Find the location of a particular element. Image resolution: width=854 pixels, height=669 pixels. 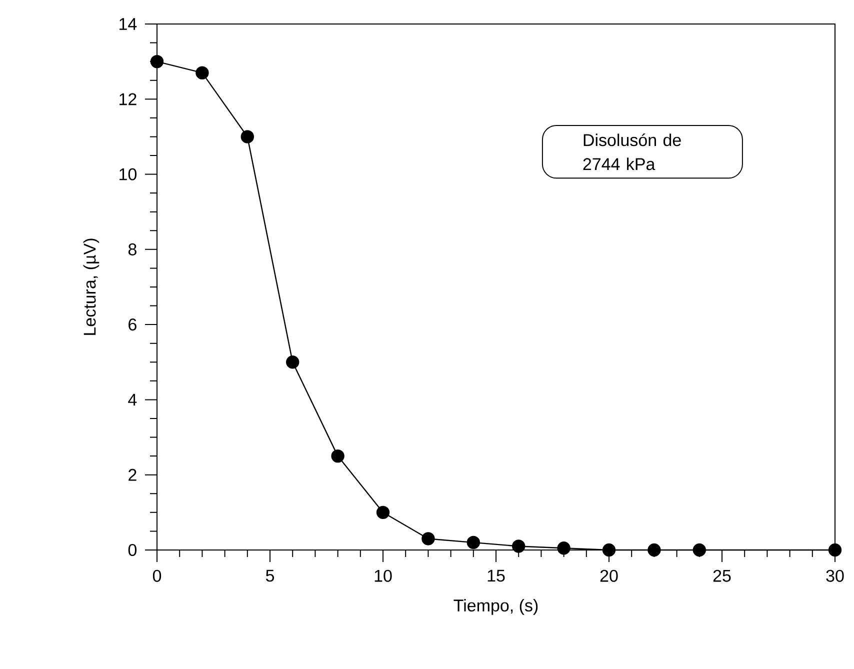

x-tick-label: 25 is located at coordinates (722, 576).